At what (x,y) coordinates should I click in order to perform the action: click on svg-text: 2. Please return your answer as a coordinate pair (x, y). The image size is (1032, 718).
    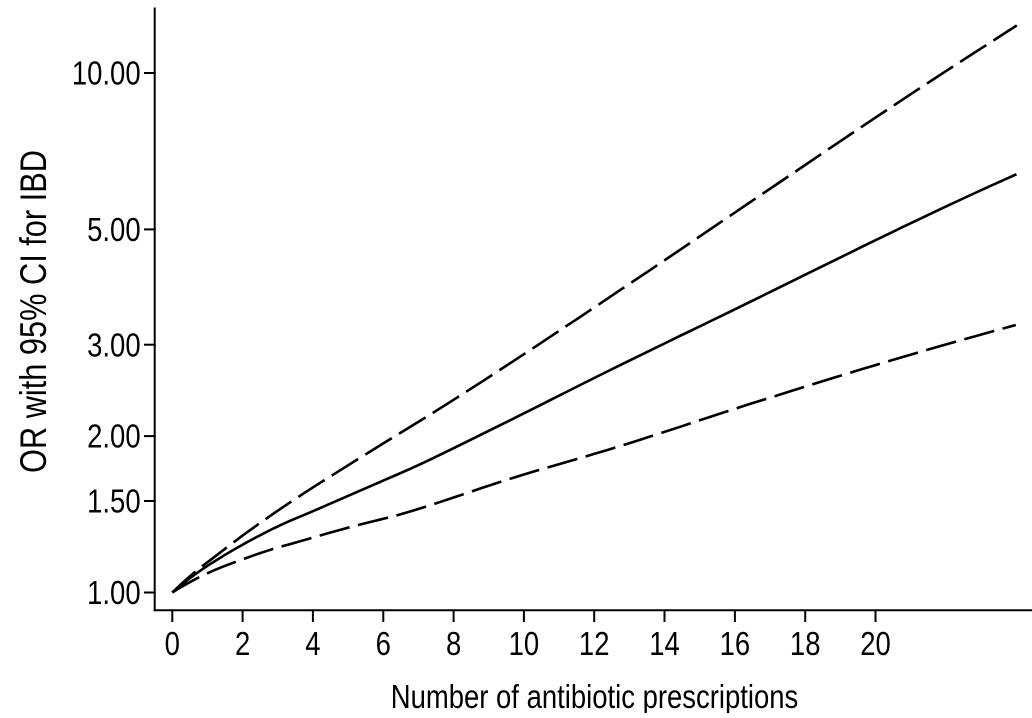
    Looking at the image, I should click on (242, 643).